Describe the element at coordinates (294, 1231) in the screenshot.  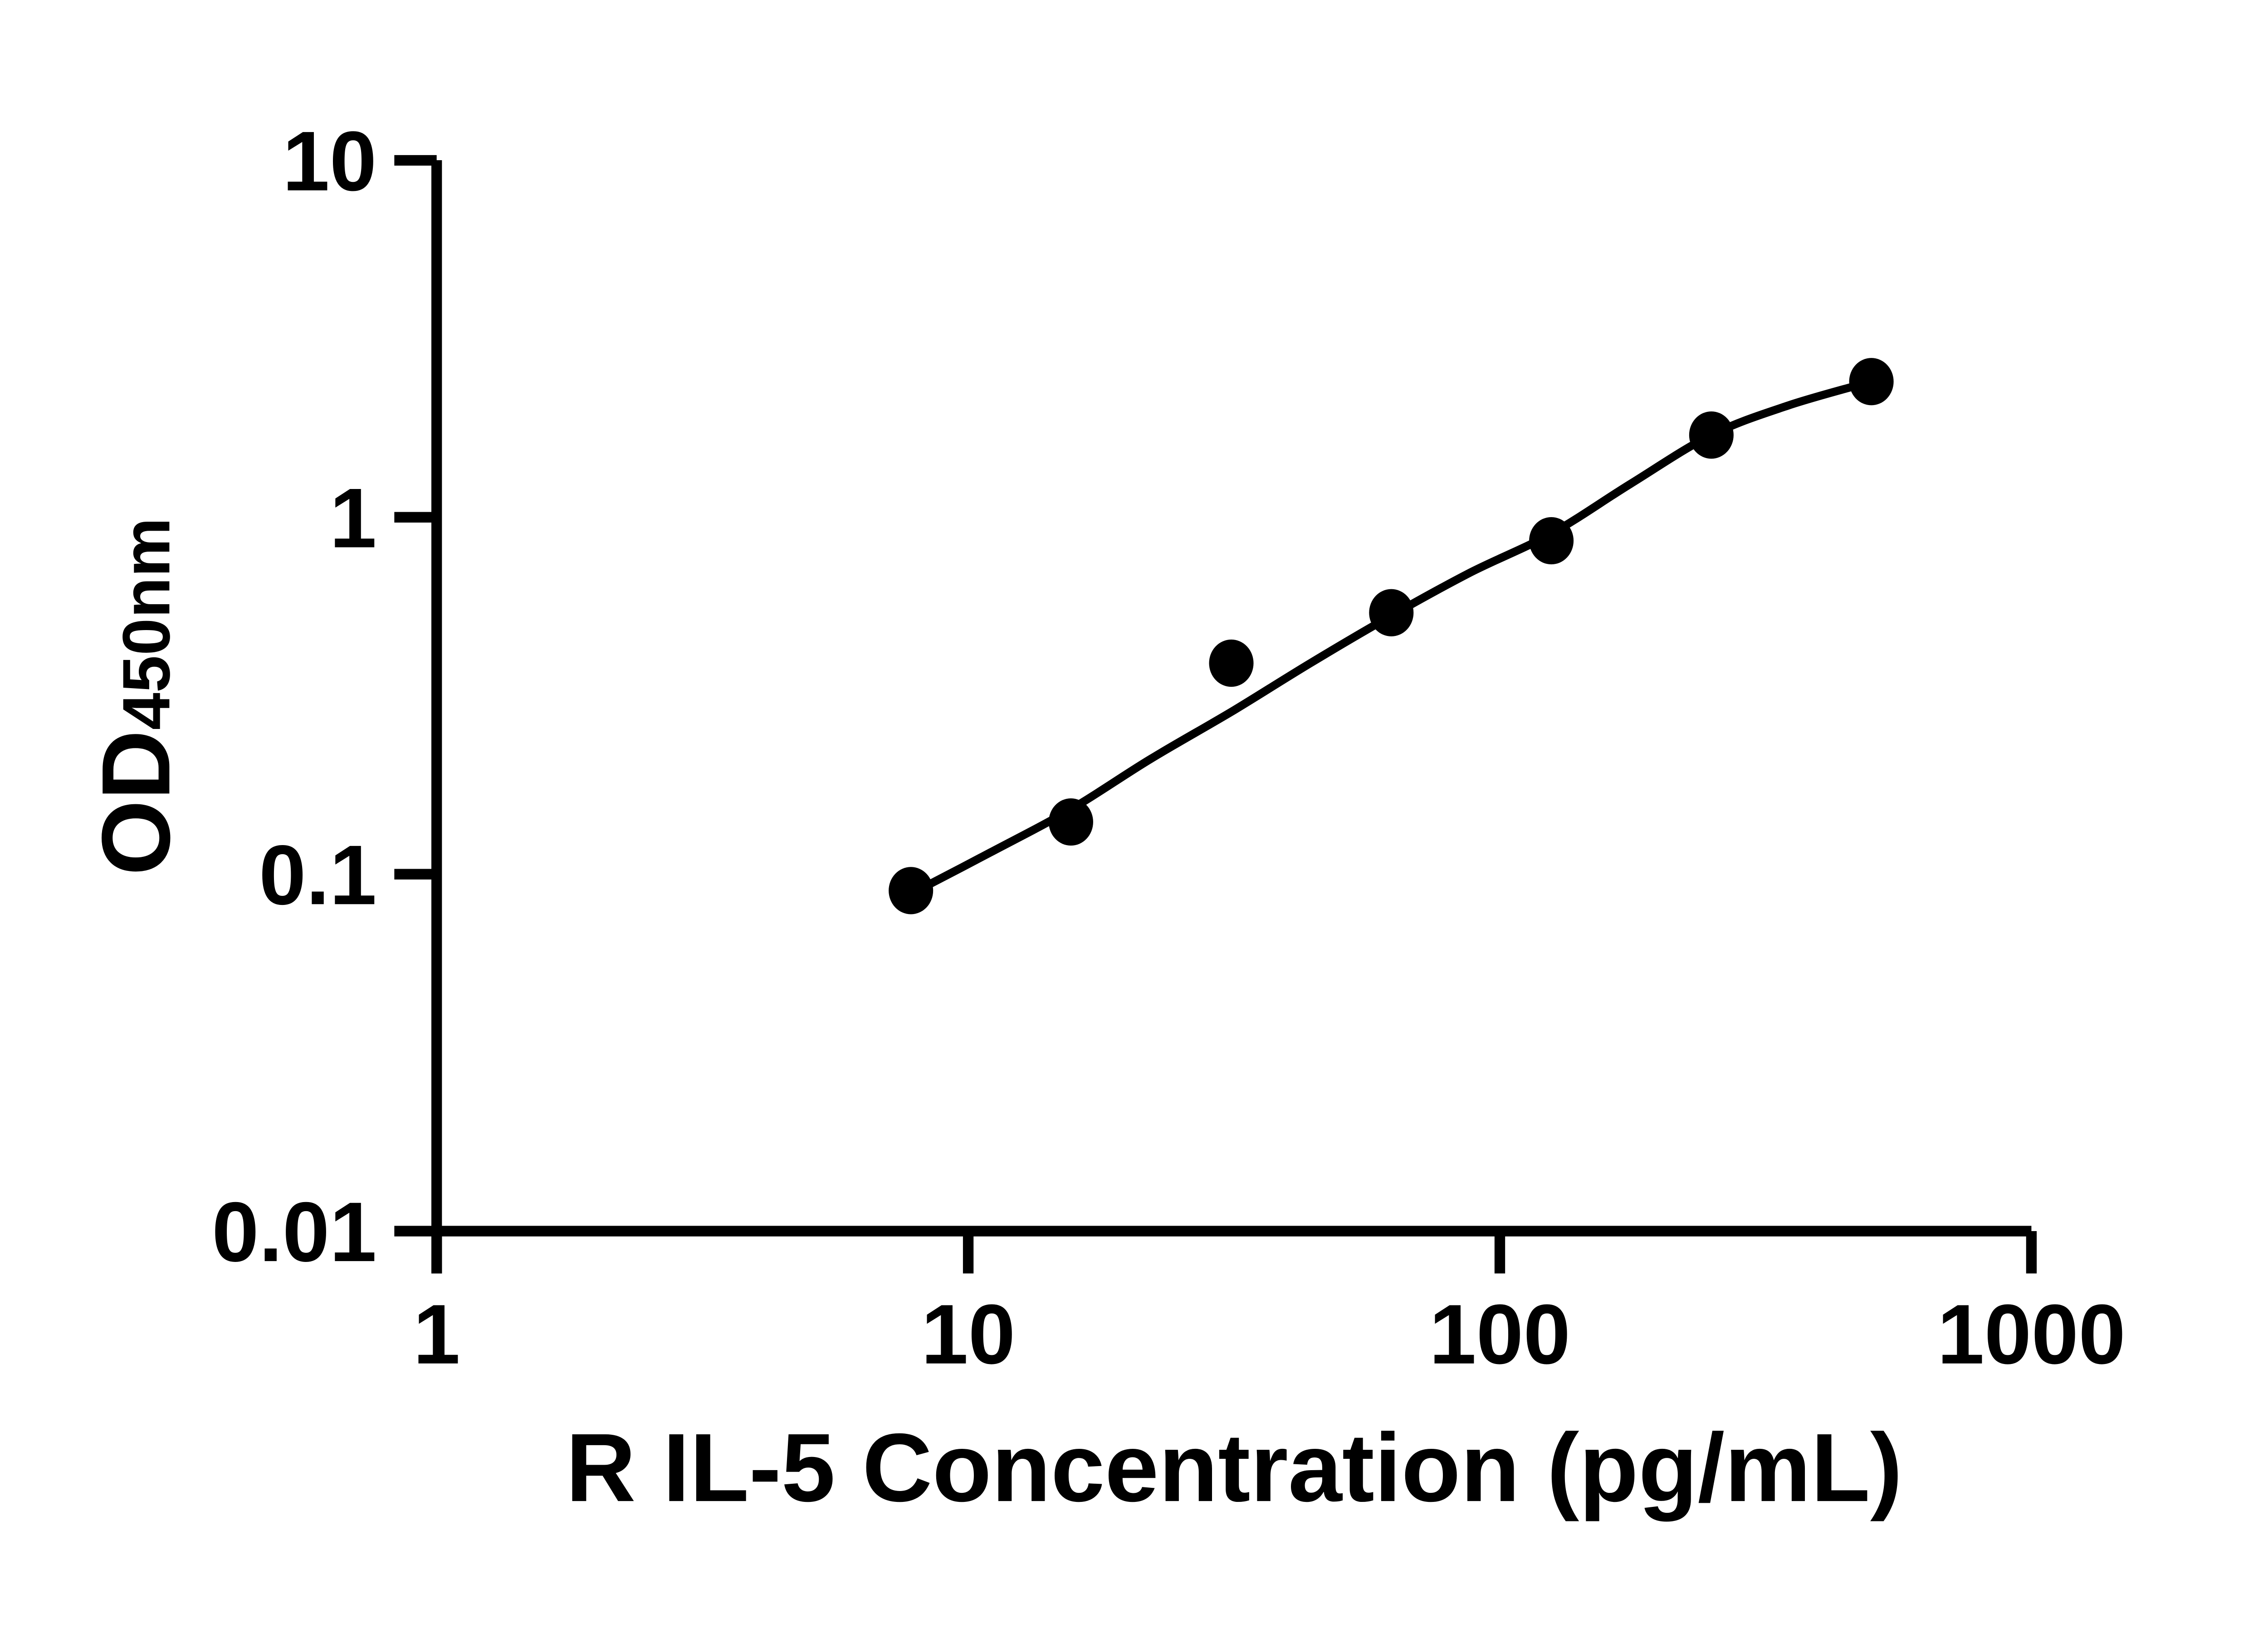
I see `y-tick-label: 0.01` at that location.